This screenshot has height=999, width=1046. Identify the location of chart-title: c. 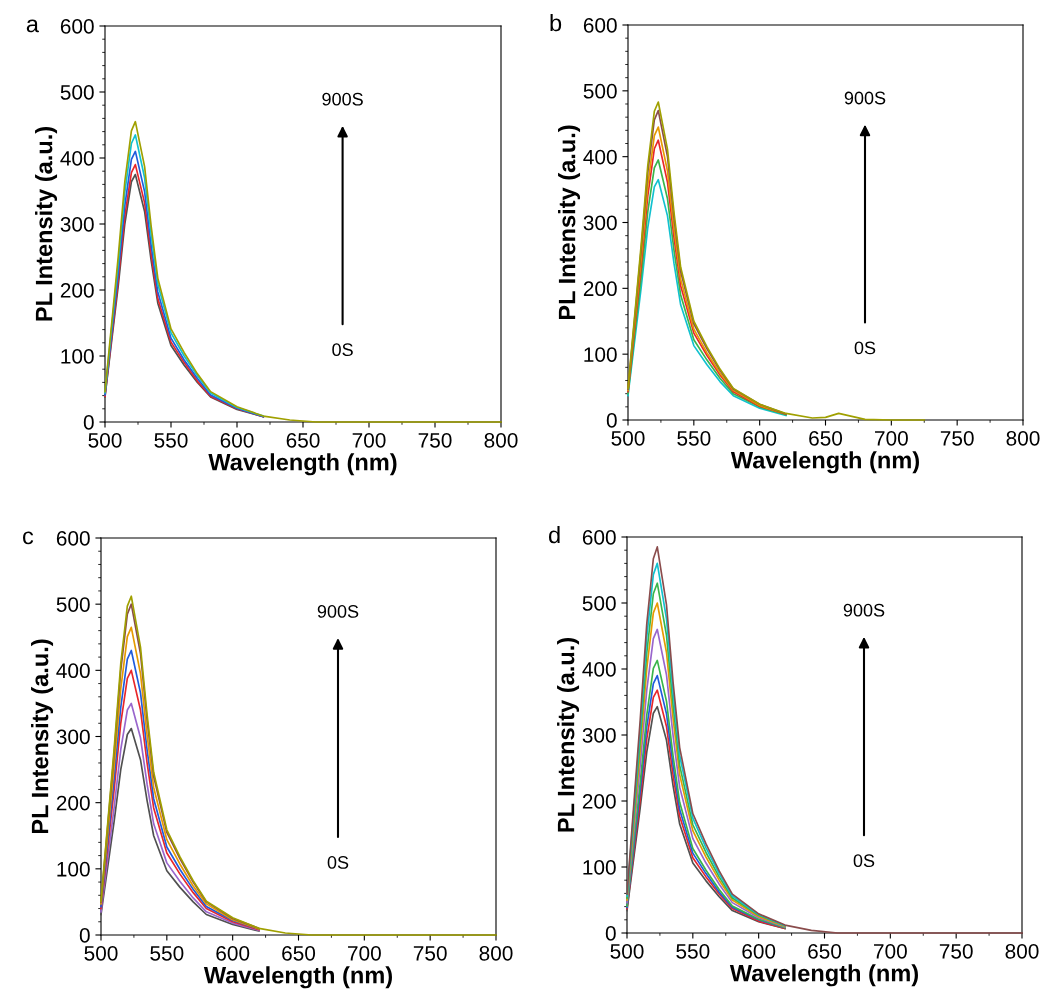
(28, 538).